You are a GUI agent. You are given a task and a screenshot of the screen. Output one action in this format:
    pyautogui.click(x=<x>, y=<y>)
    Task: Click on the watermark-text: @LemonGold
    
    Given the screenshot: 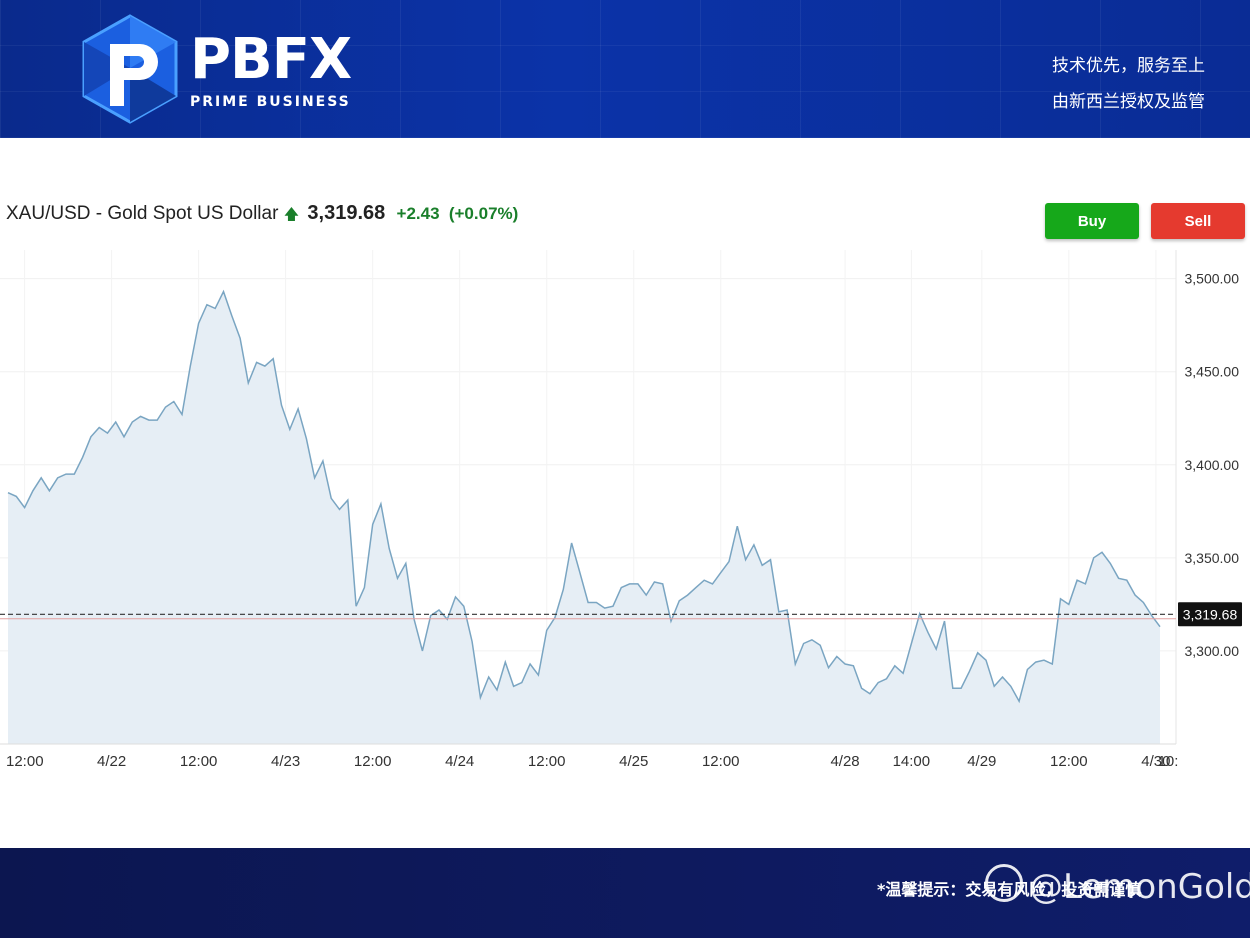 What is the action you would take?
    pyautogui.click(x=1139, y=887)
    